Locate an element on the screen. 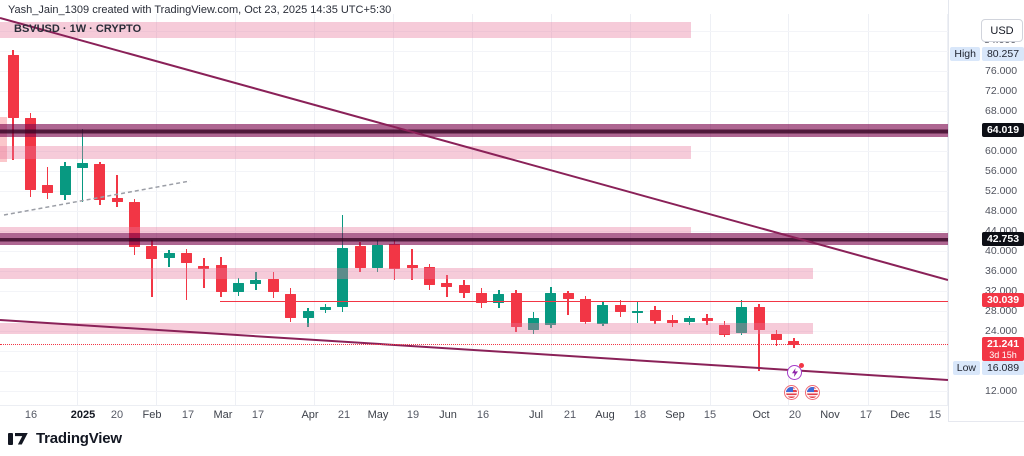  time-axis-label: 2025 is located at coordinates (83, 415).